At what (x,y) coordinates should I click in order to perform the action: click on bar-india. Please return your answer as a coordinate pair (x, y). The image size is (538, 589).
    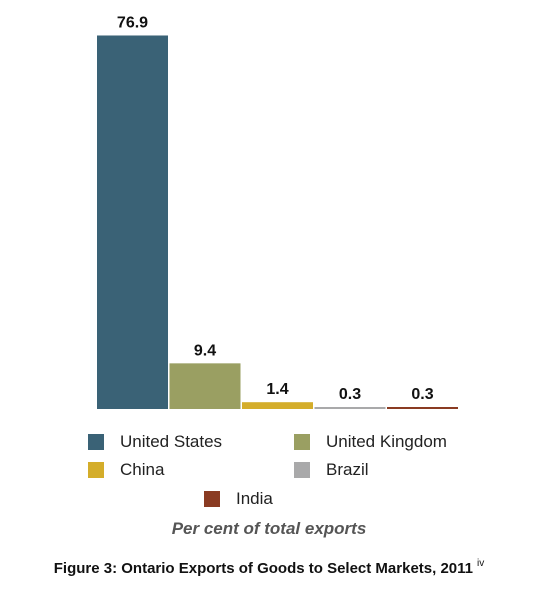
    Looking at the image, I should click on (422, 408).